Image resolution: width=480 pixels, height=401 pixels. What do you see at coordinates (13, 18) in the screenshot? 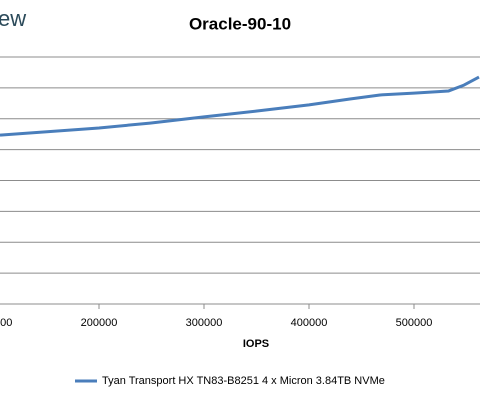
I see `watermark: ew` at bounding box center [13, 18].